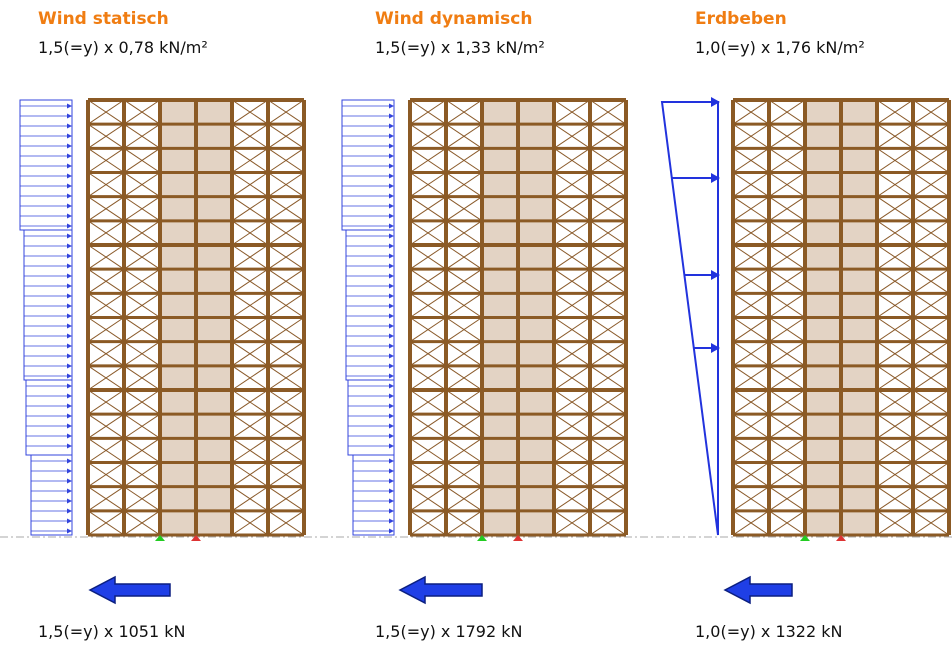  Describe the element at coordinates (460, 47) in the screenshot. I see `load-text: 1,5(=y) x 1,33 kN/m²` at that location.